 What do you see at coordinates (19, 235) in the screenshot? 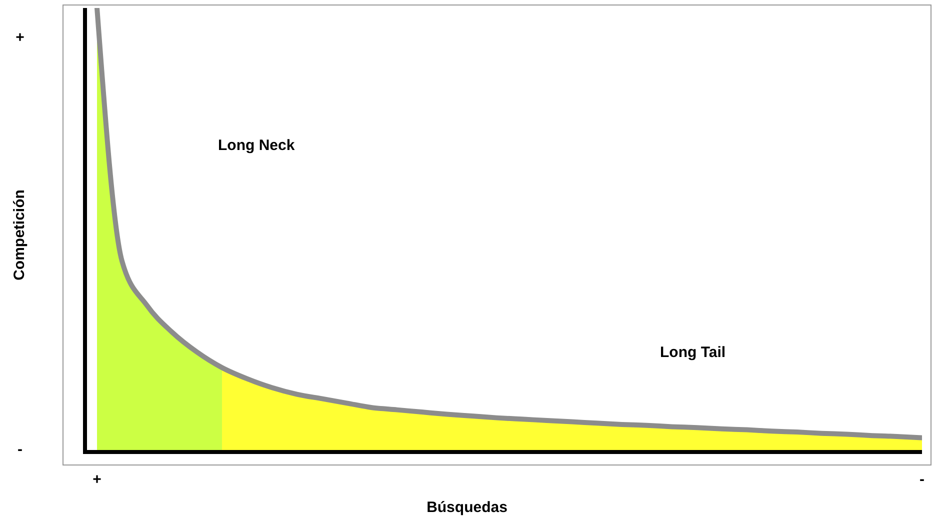
I see `y-axis-title: Competición` at bounding box center [19, 235].